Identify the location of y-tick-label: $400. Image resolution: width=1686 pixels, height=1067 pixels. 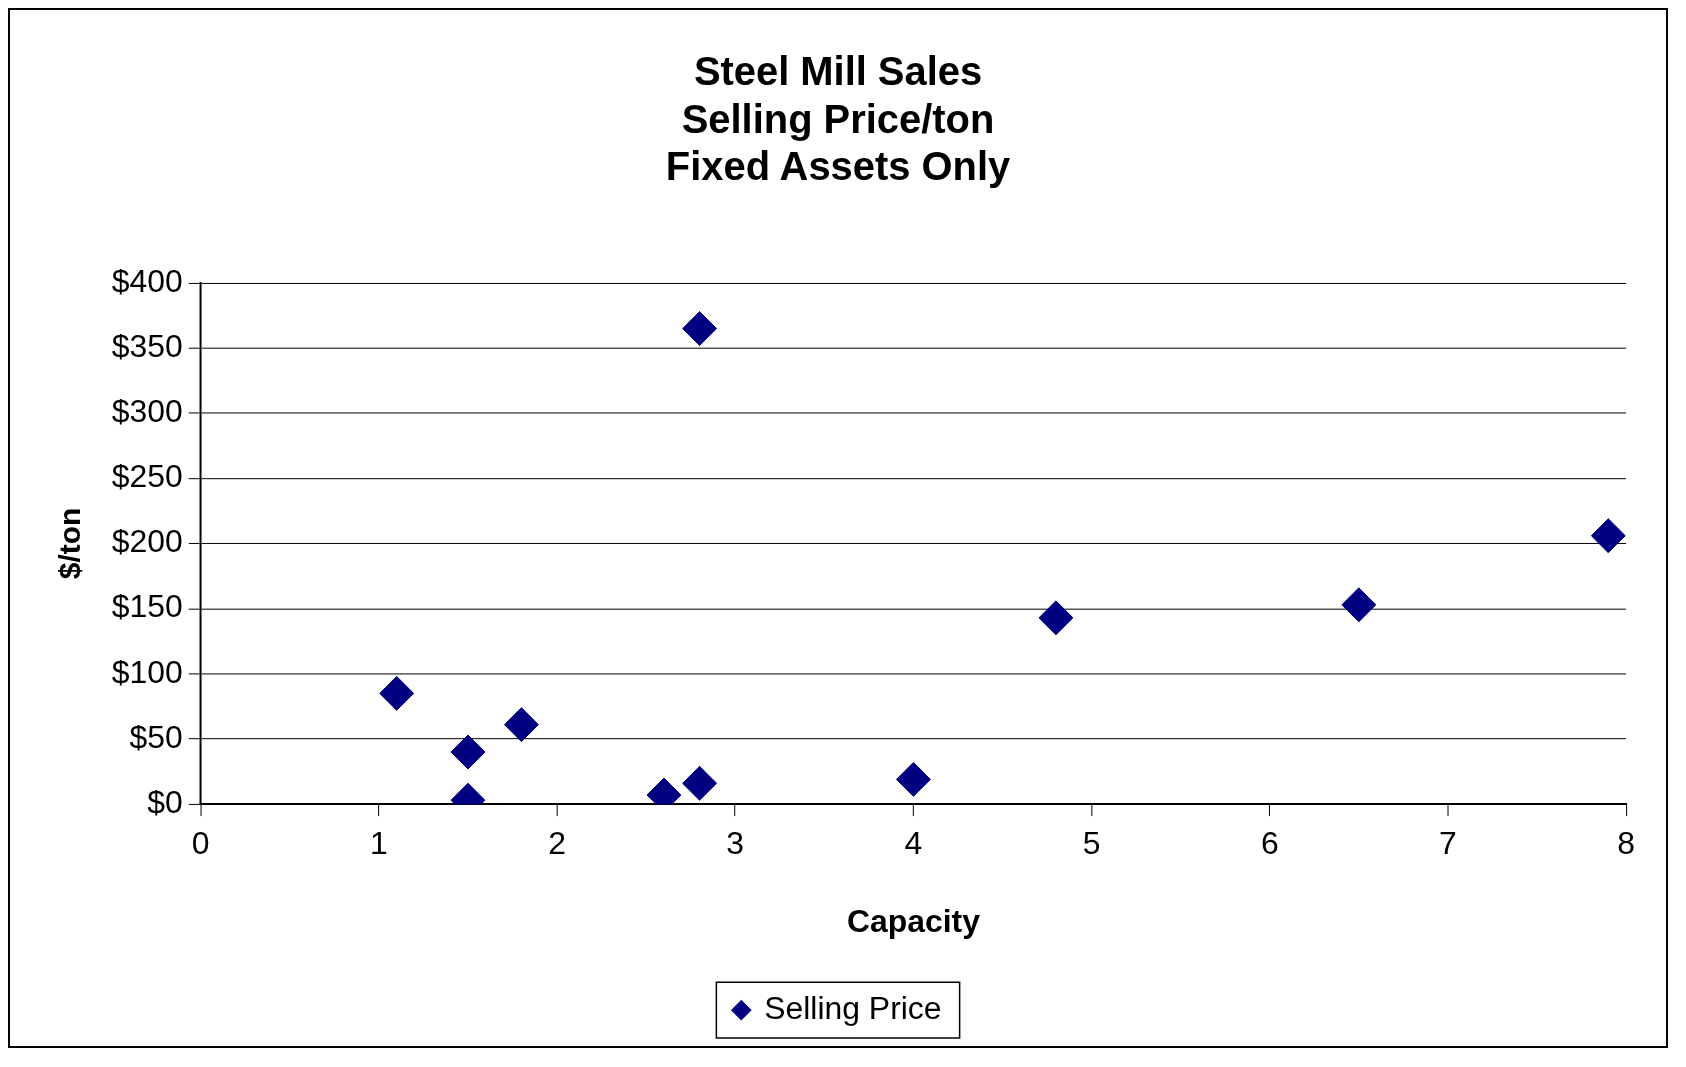
(147, 280).